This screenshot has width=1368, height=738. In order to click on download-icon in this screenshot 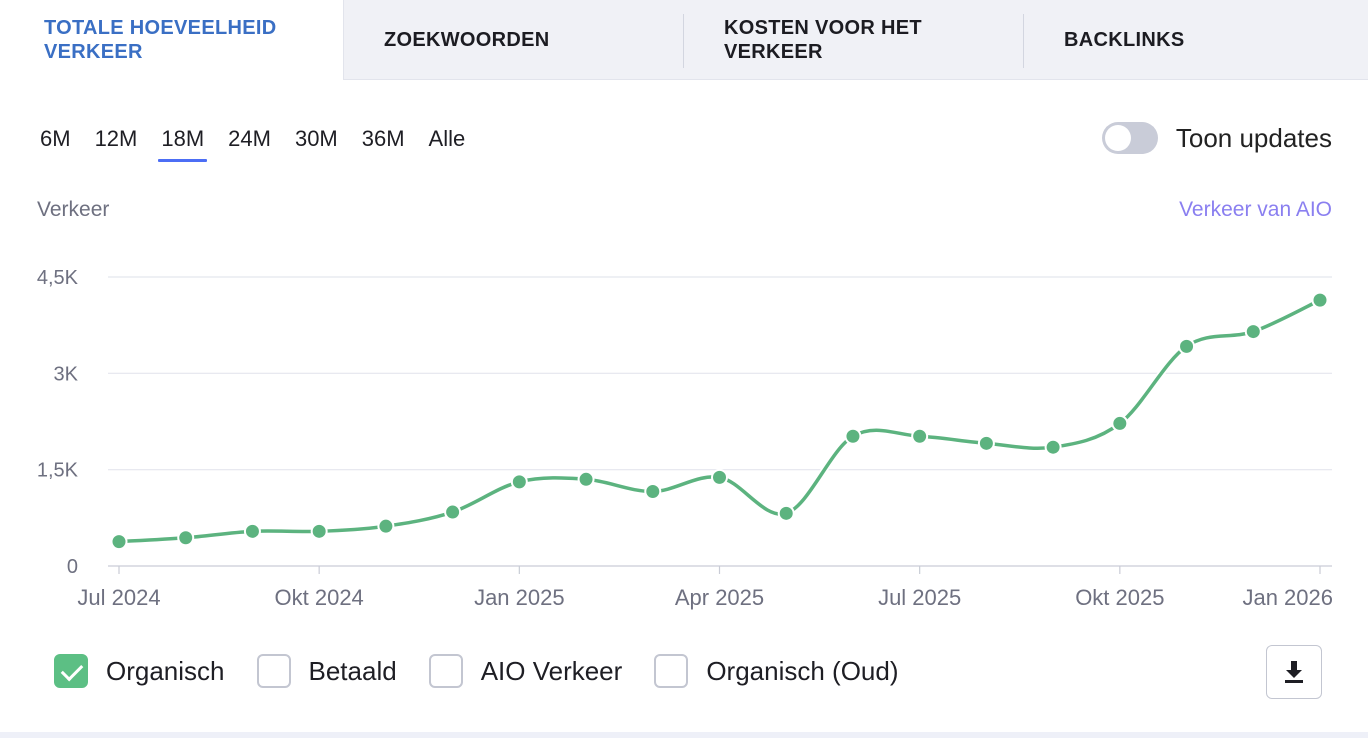, I will do `click(1294, 672)`.